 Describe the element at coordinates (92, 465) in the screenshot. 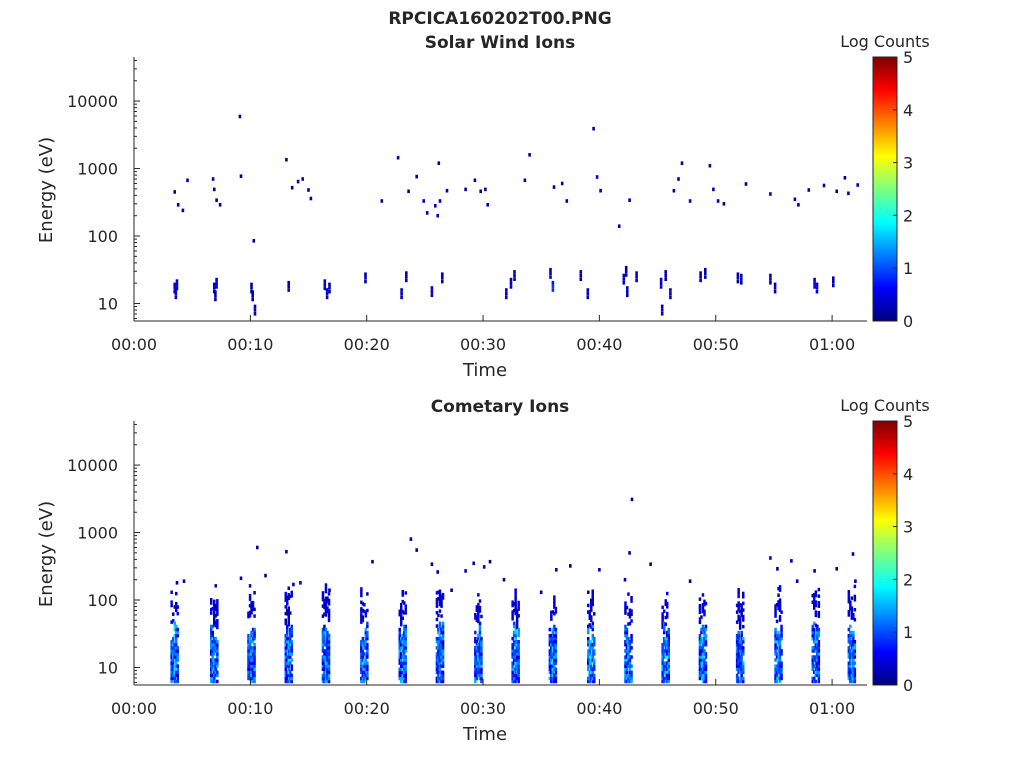

I see `cometary-y-tick-label: 10000` at that location.